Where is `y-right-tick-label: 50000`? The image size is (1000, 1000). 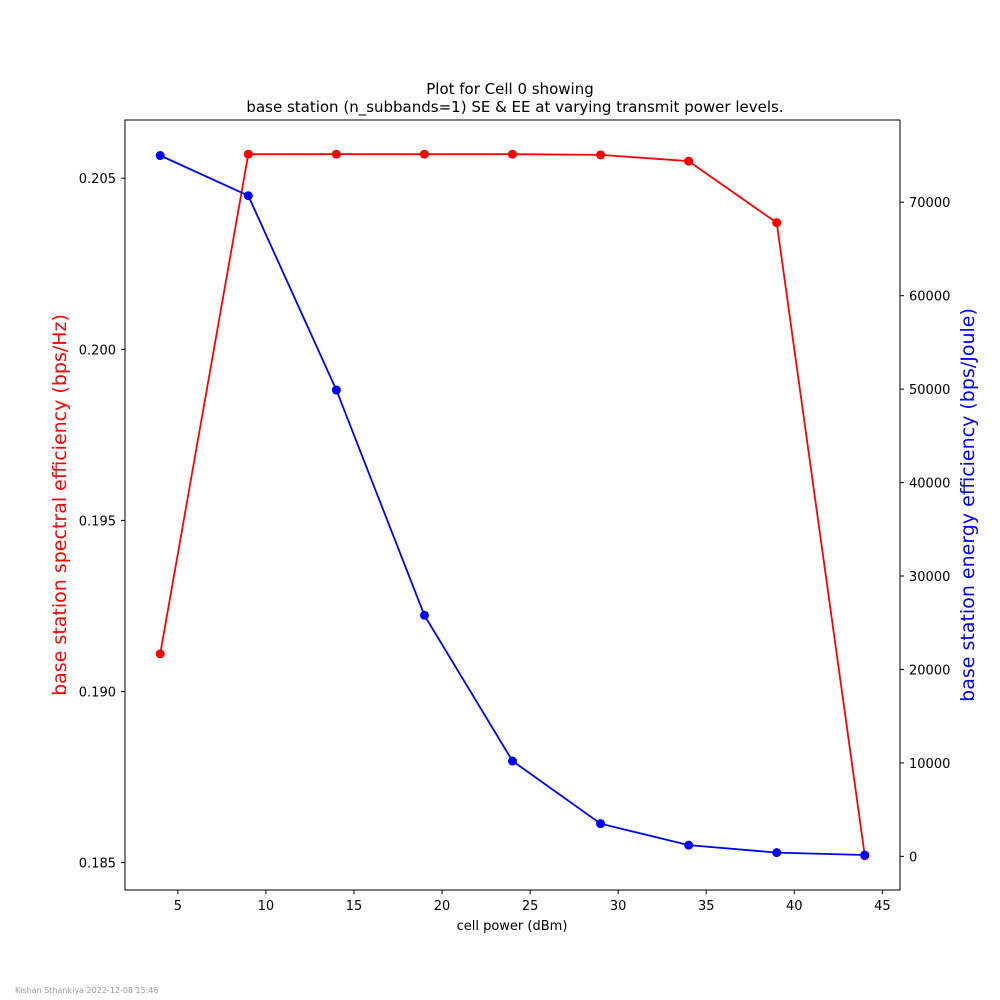
y-right-tick-label: 50000 is located at coordinates (929, 390).